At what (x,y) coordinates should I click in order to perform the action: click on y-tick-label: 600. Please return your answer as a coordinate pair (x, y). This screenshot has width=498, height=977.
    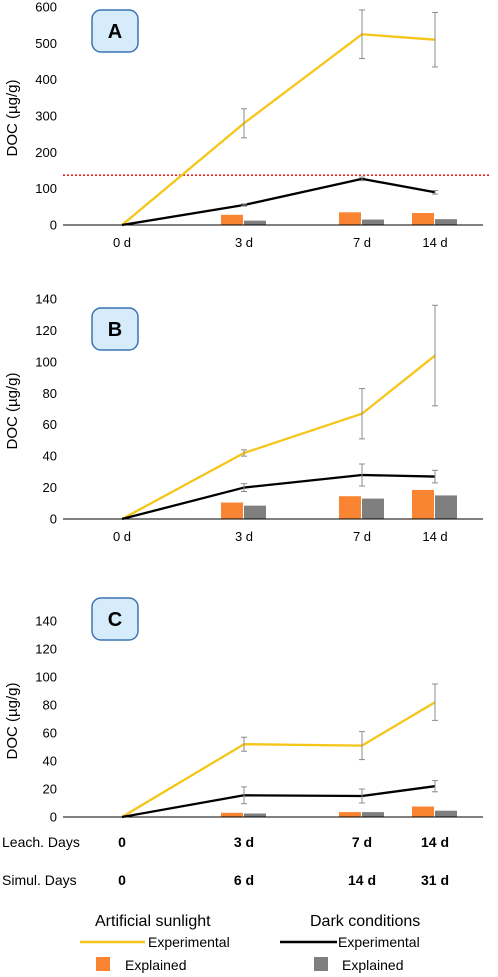
    Looking at the image, I should click on (46, 7).